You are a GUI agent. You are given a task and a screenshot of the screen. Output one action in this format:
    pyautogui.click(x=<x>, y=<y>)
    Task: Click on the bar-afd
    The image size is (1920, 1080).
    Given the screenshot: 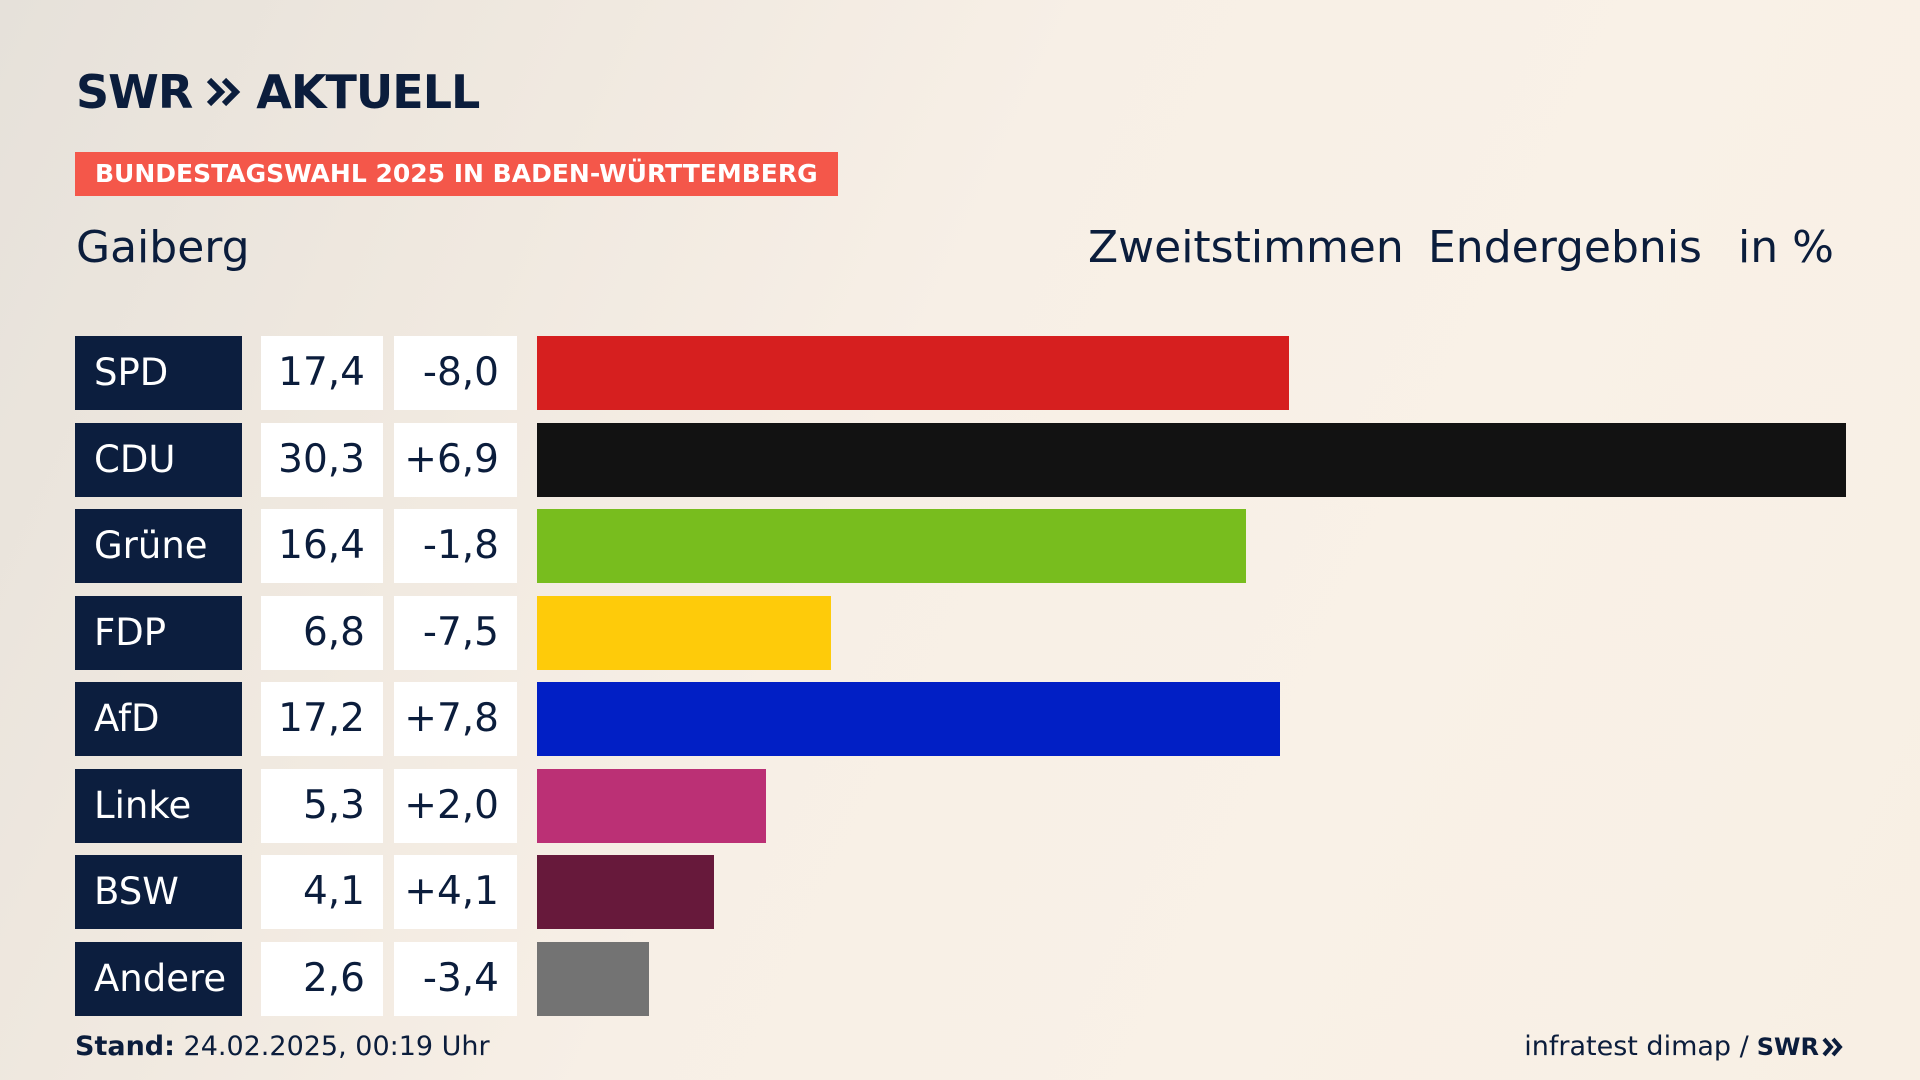 What is the action you would take?
    pyautogui.click(x=908, y=719)
    